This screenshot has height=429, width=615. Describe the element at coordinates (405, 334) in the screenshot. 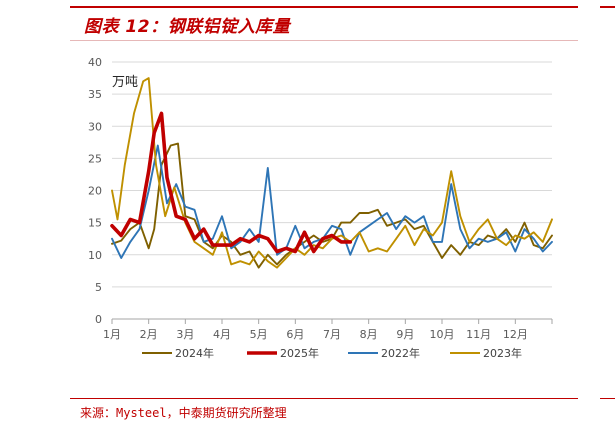

I see `x-tick-label: 9月` at that location.